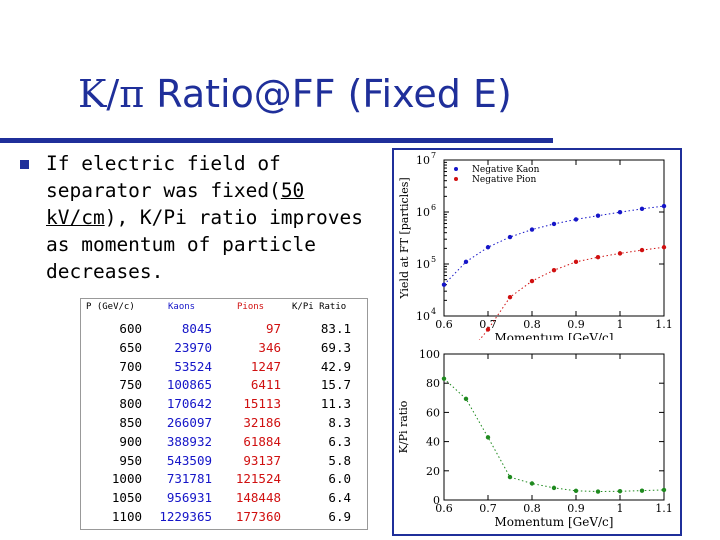 This screenshot has height=540, width=720. What do you see at coordinates (269, 347) in the screenshot?
I see `table-cell: 346` at bounding box center [269, 347].